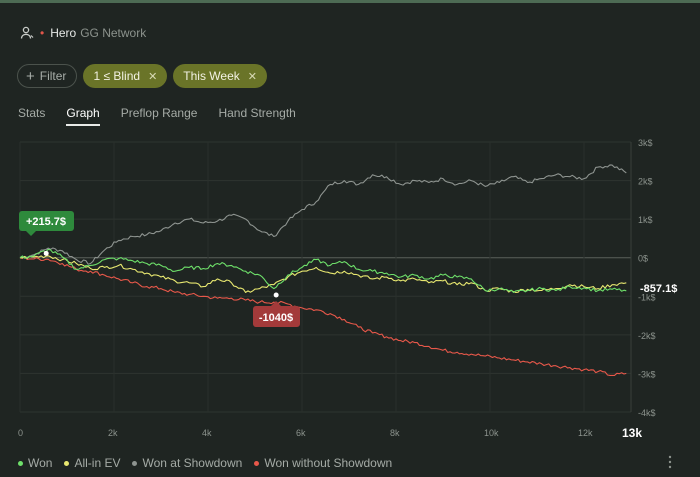 Image resolution: width=700 pixels, height=477 pixels. What do you see at coordinates (491, 433) in the screenshot?
I see `x-tick-label: 10k` at bounding box center [491, 433].